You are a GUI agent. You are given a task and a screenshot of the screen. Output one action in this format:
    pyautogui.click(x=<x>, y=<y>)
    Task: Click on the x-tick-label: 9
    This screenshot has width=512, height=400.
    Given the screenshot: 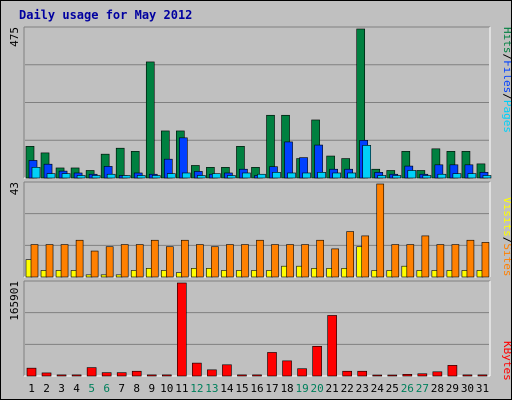 What is the action you would take?
    pyautogui.click(x=151, y=388)
    